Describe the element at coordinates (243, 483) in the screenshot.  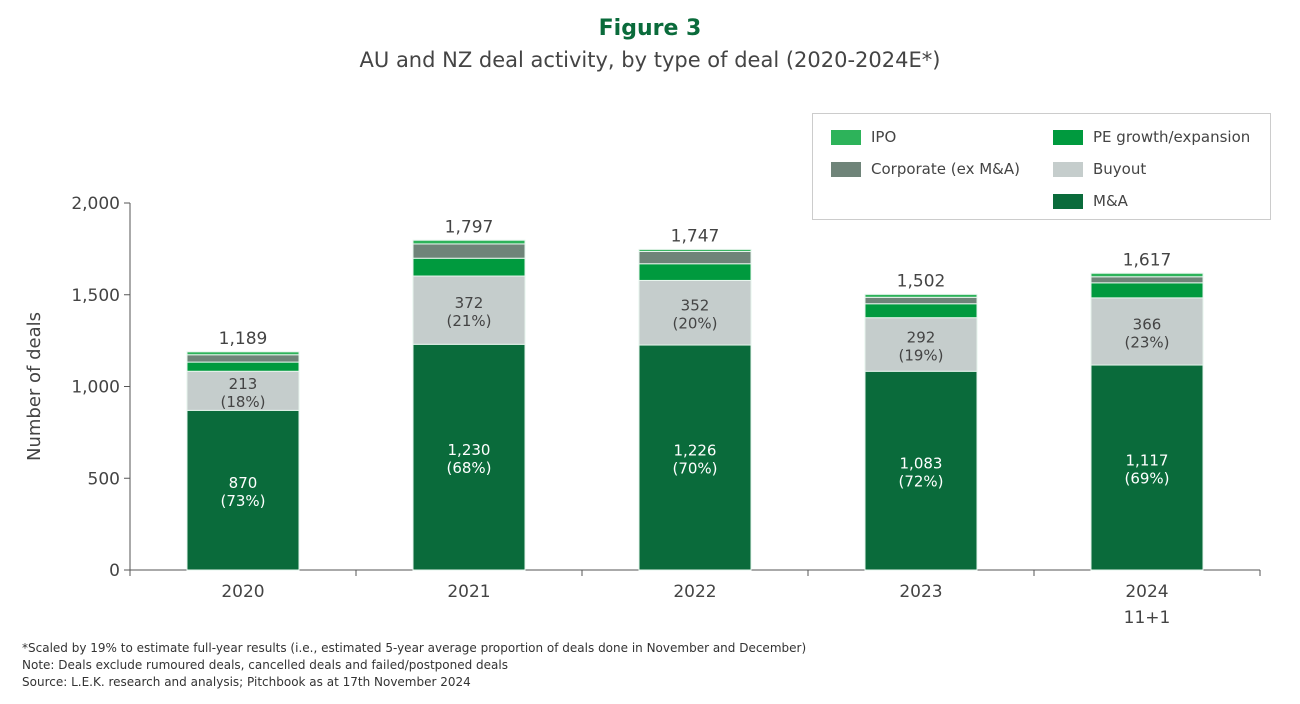
I see `data-label-value: 870` at that location.